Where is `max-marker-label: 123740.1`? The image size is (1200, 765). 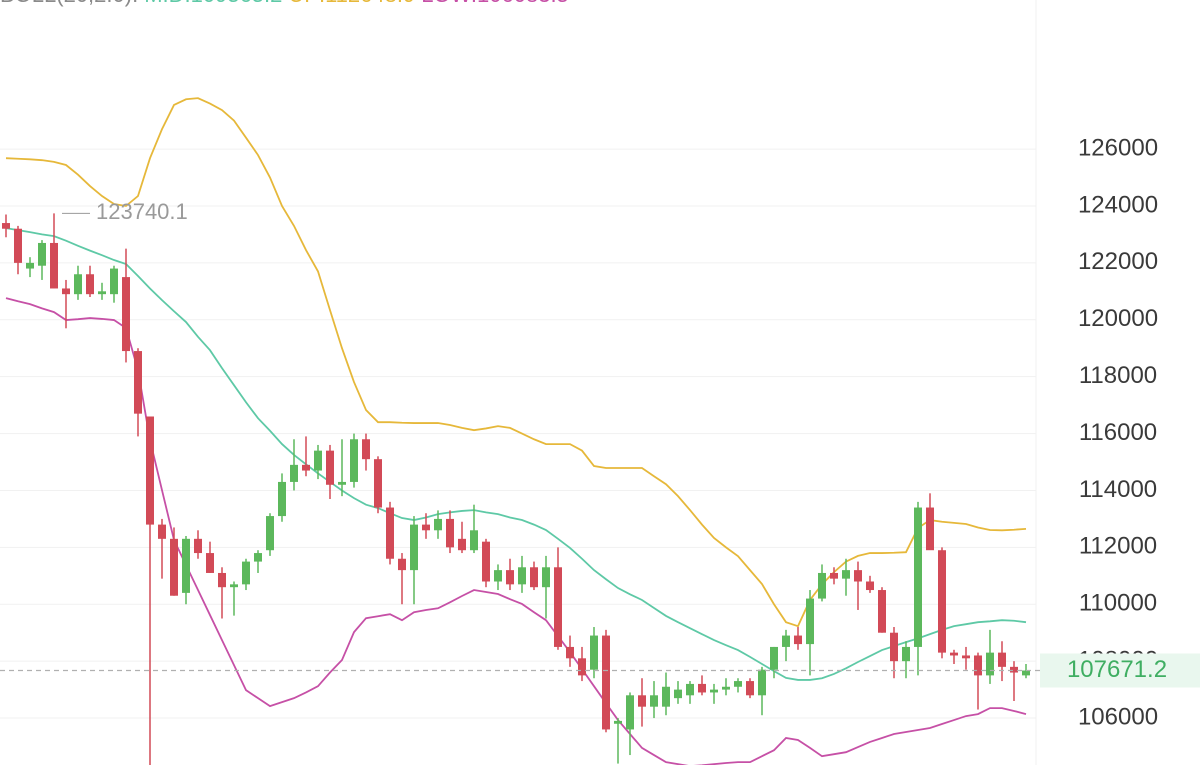
max-marker-label: 123740.1 is located at coordinates (142, 211).